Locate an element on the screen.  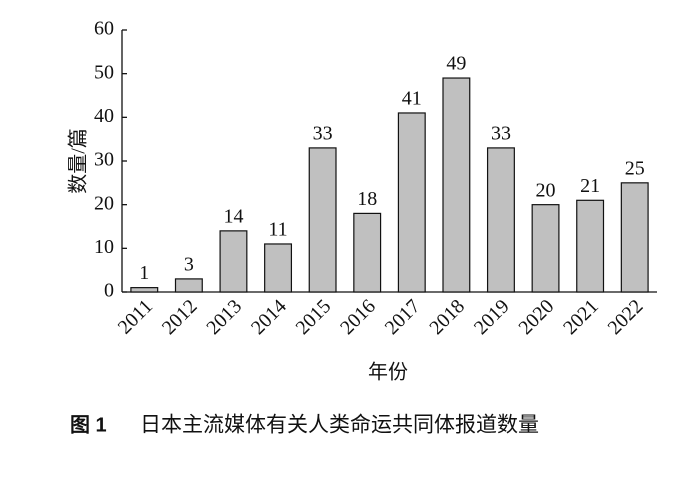
x-tick-label: 2020 is located at coordinates (536, 317).